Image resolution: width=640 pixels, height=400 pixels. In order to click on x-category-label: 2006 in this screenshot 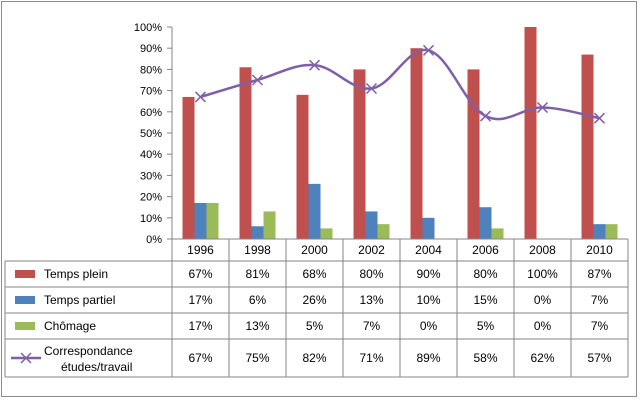, I will do `click(485, 250)`.